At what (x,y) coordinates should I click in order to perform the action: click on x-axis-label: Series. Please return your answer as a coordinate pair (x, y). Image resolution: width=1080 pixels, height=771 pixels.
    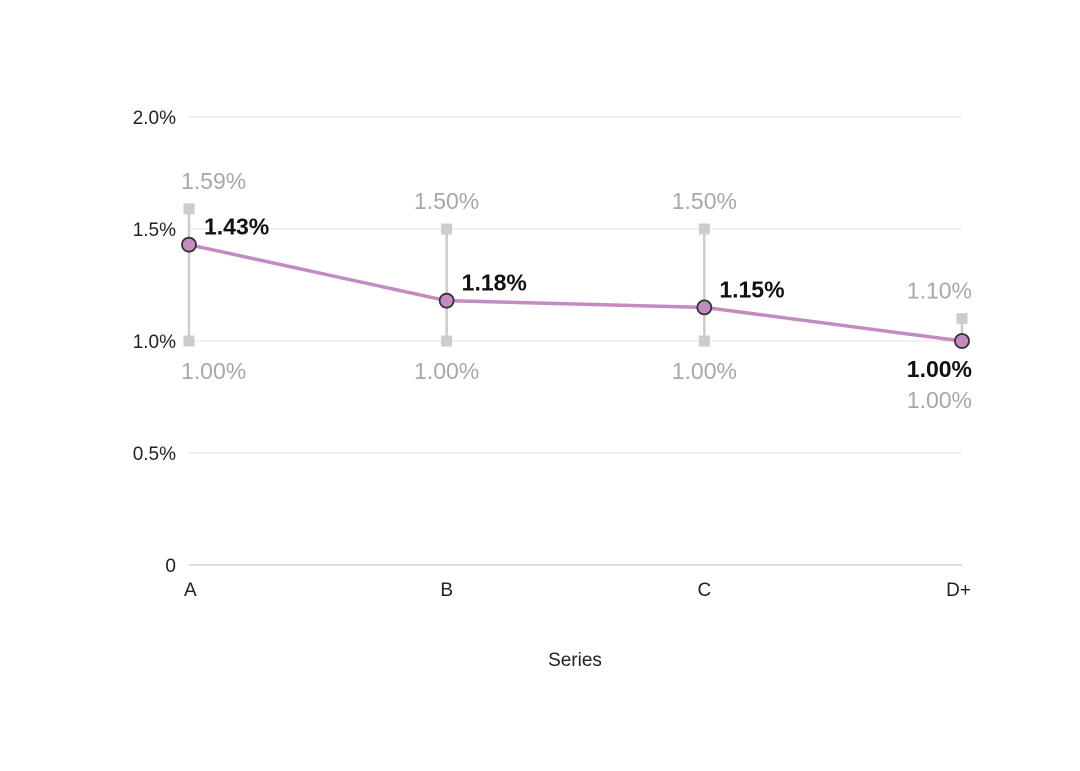
    Looking at the image, I should click on (575, 660).